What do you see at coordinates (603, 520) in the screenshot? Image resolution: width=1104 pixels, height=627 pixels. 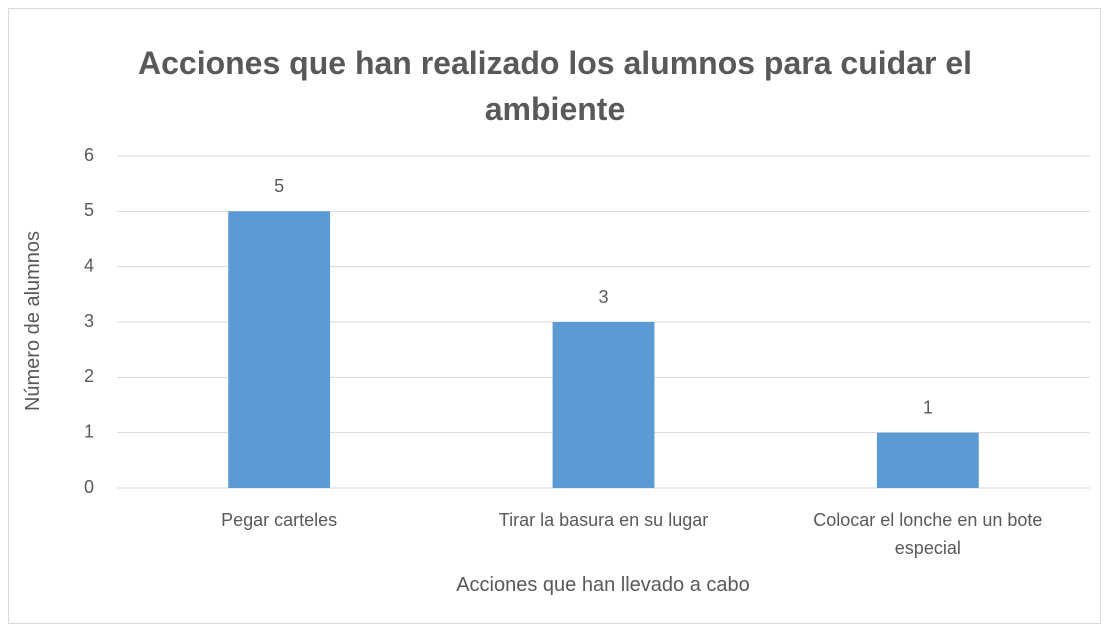 I see `x-tick-label: Tirar la basura en su lugar` at bounding box center [603, 520].